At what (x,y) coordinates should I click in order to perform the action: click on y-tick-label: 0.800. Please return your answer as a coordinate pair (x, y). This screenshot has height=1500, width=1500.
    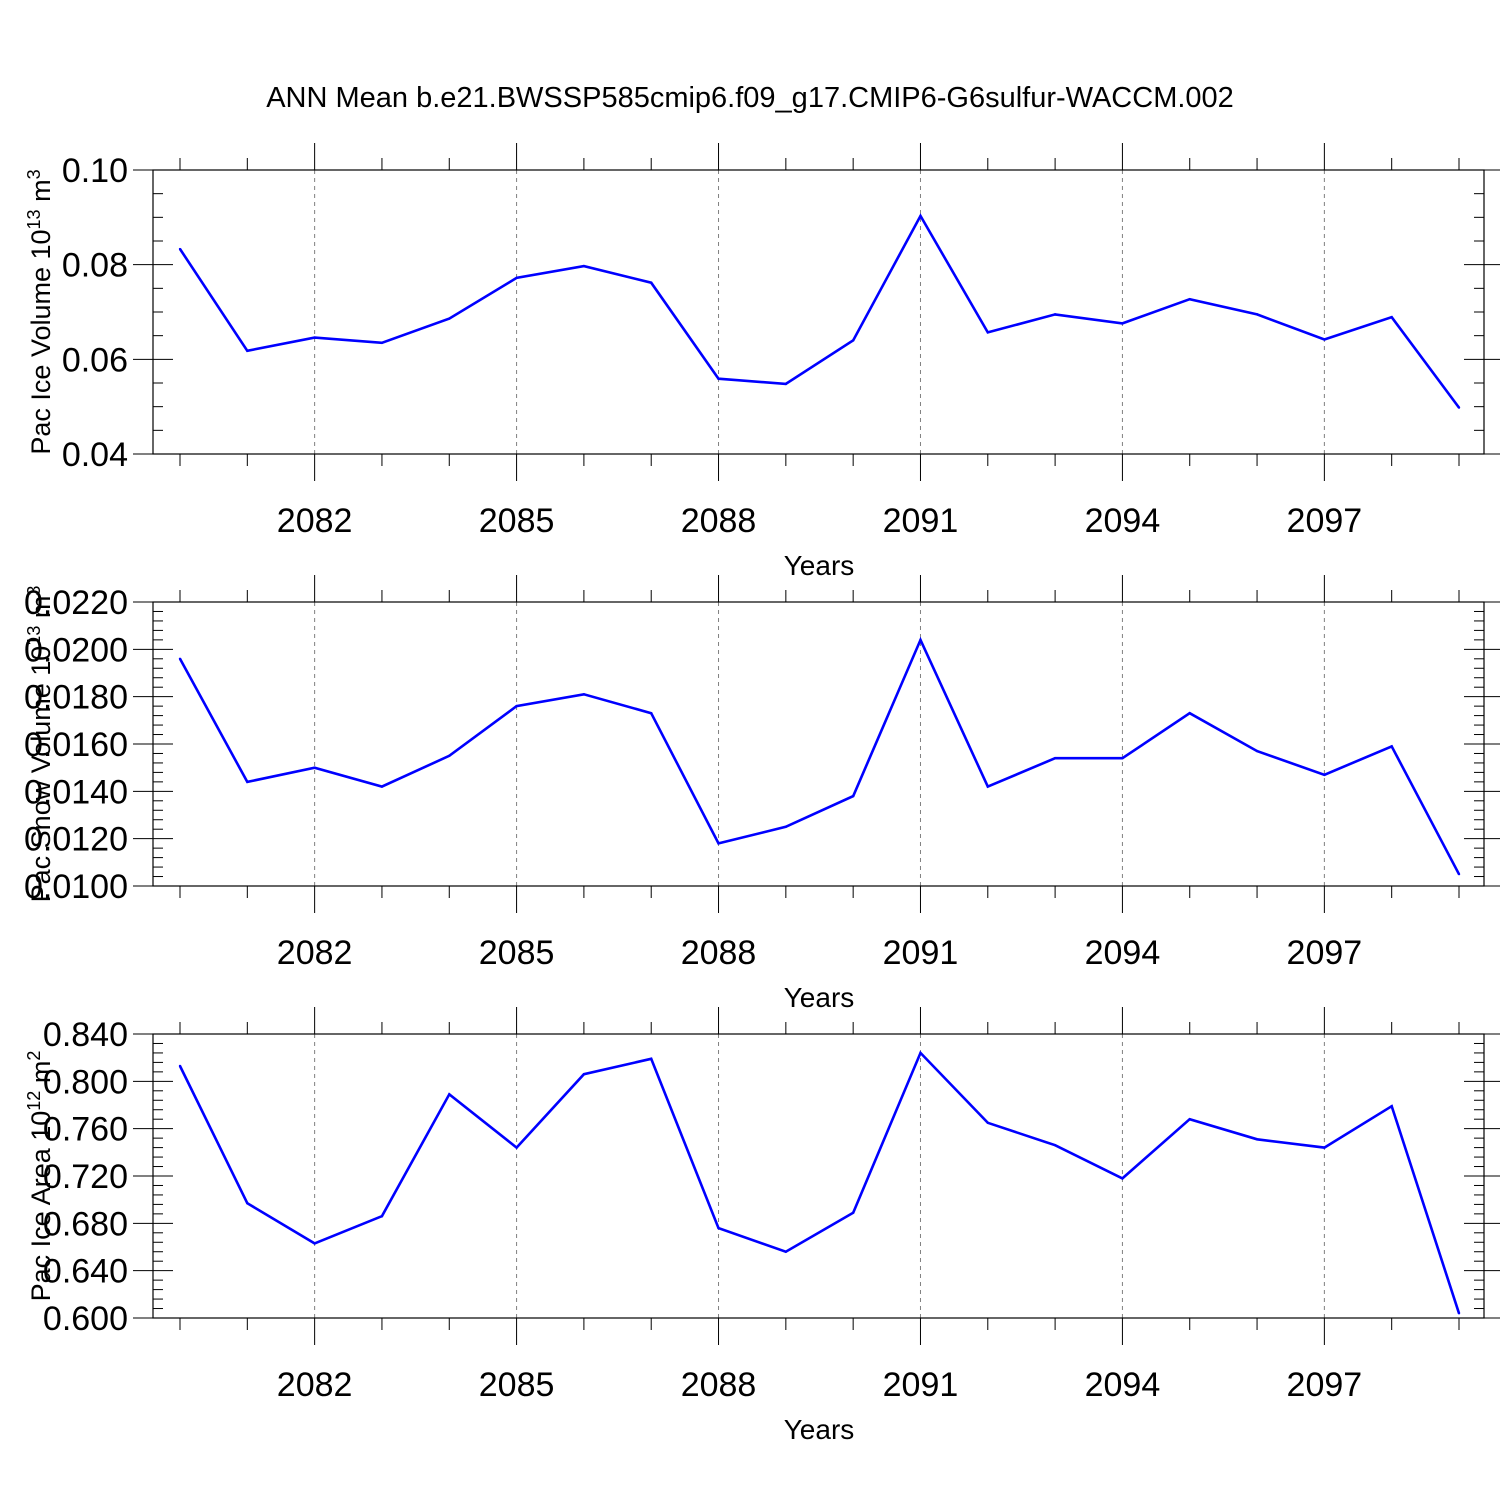
    Looking at the image, I should click on (85, 1082).